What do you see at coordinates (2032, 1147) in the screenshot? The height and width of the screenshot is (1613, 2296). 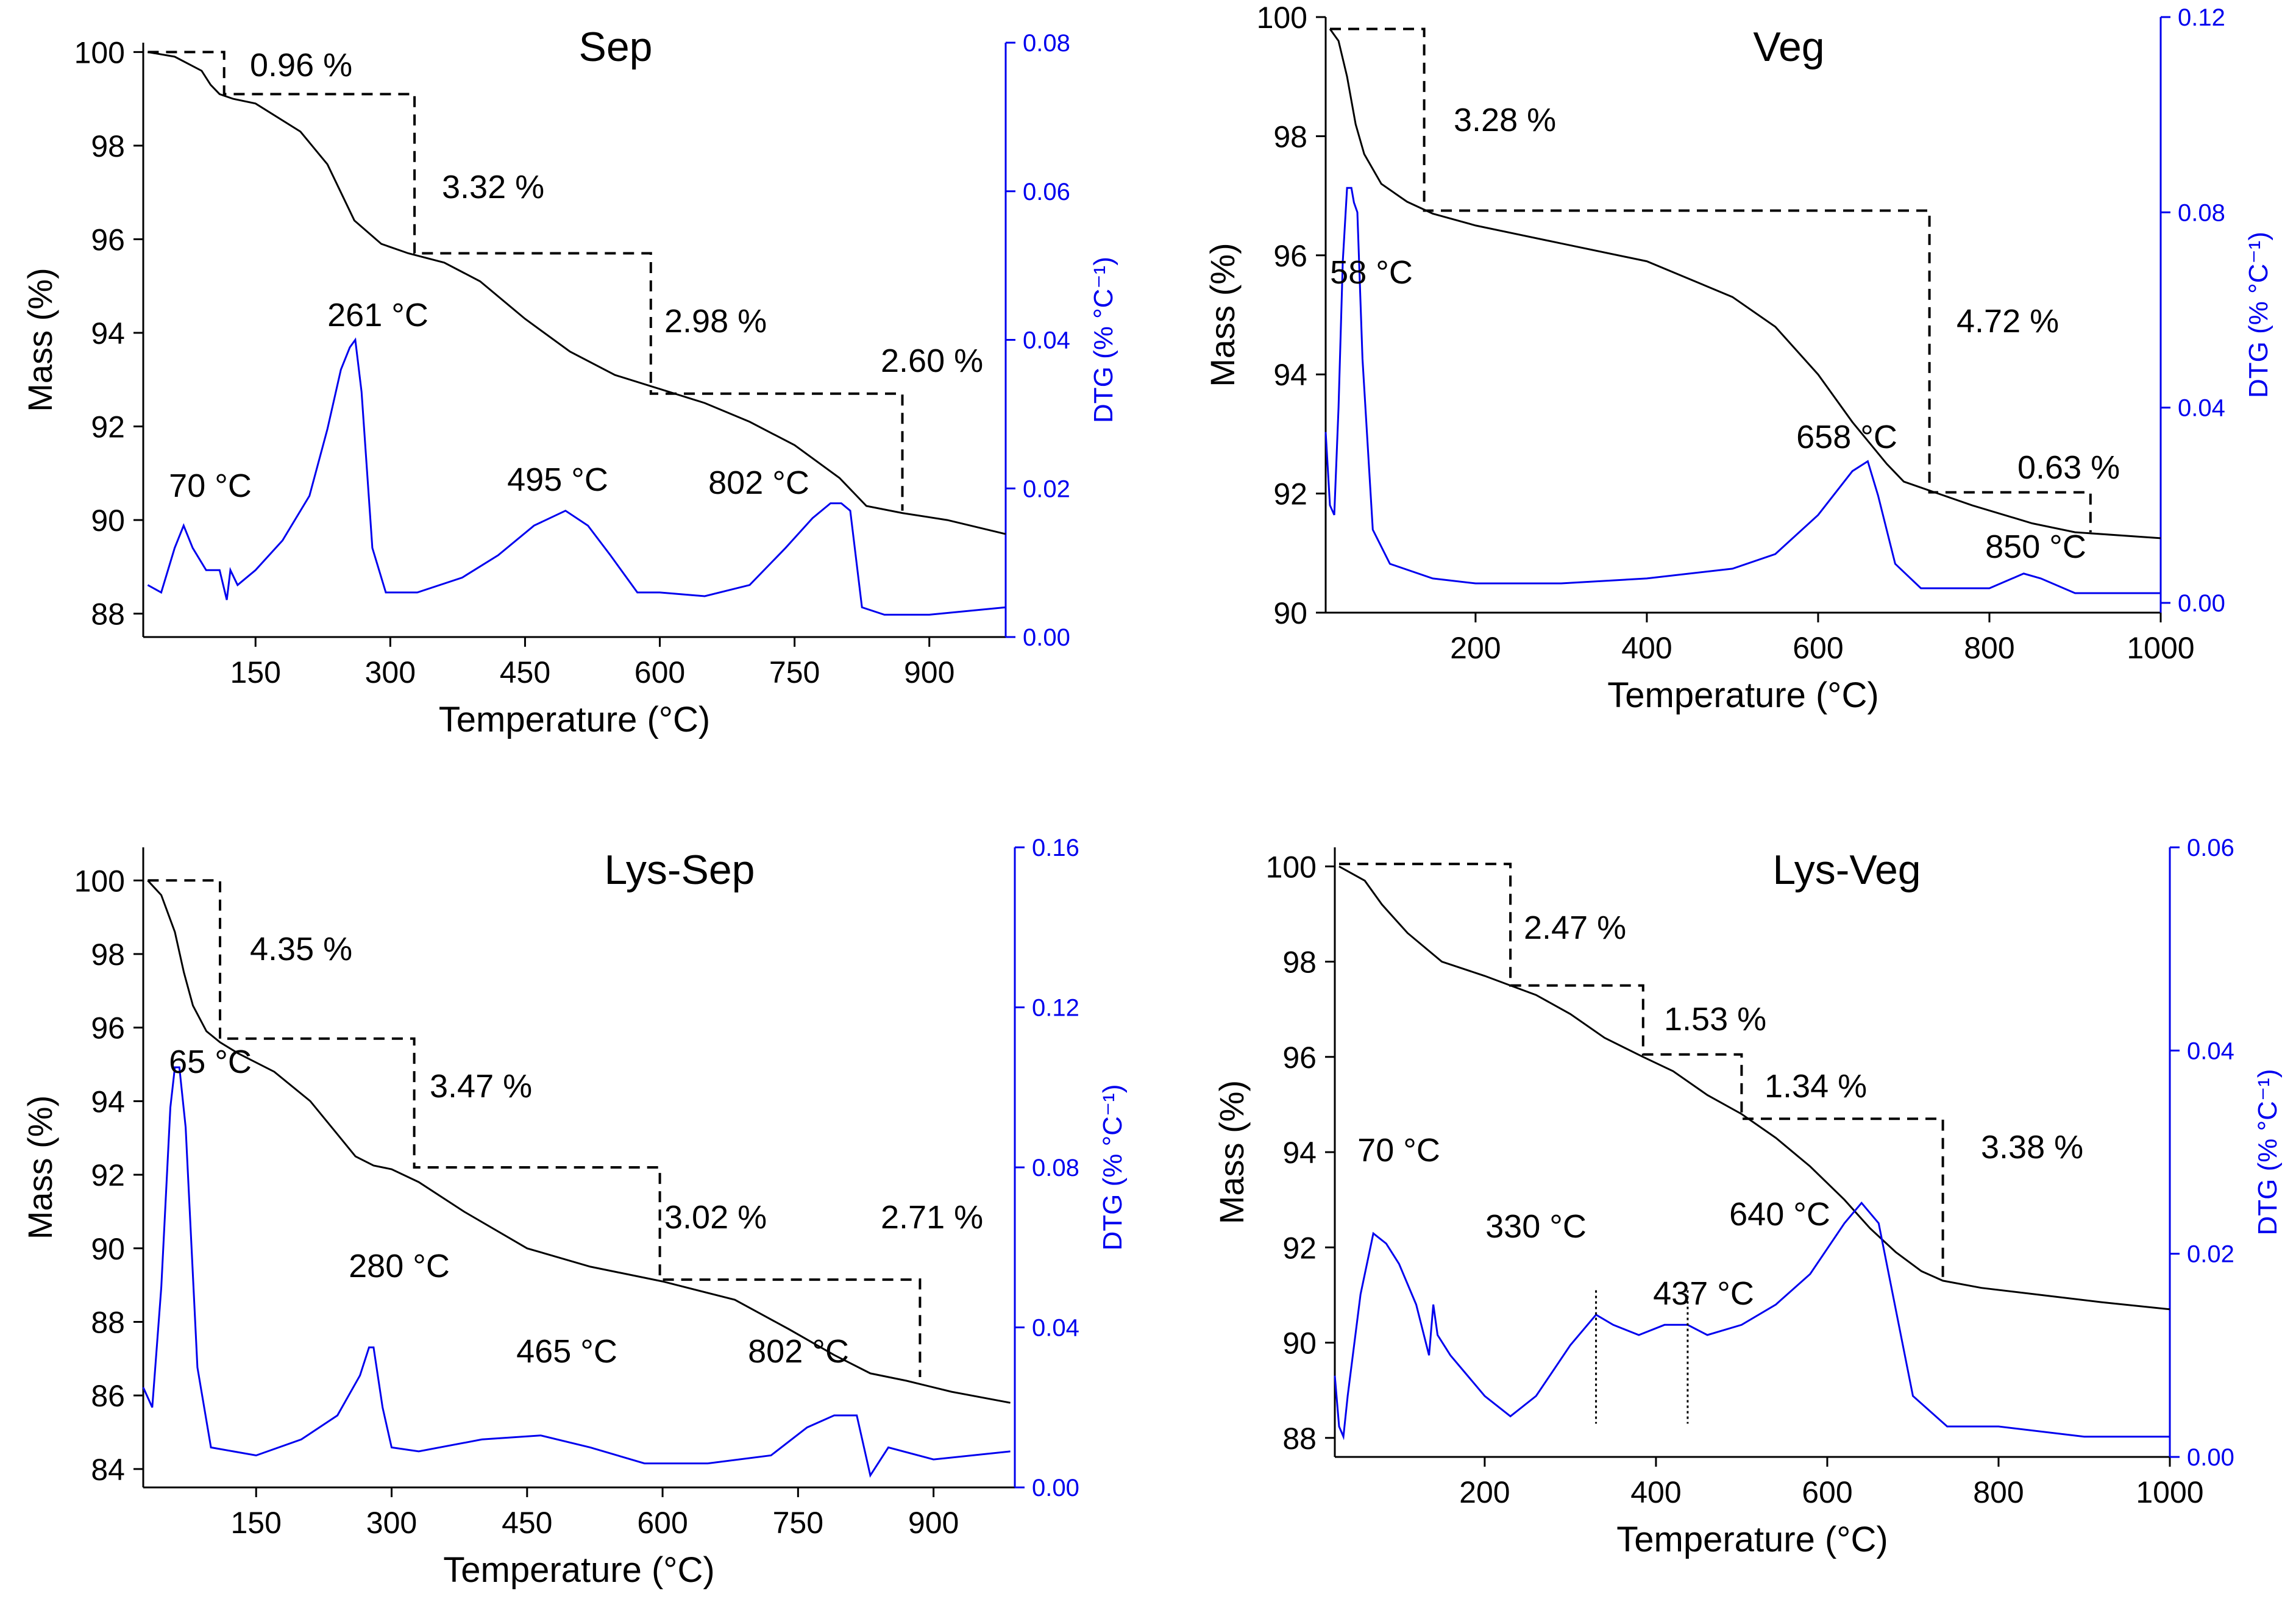 I see `mass-loss-label: 3.38 %` at bounding box center [2032, 1147].